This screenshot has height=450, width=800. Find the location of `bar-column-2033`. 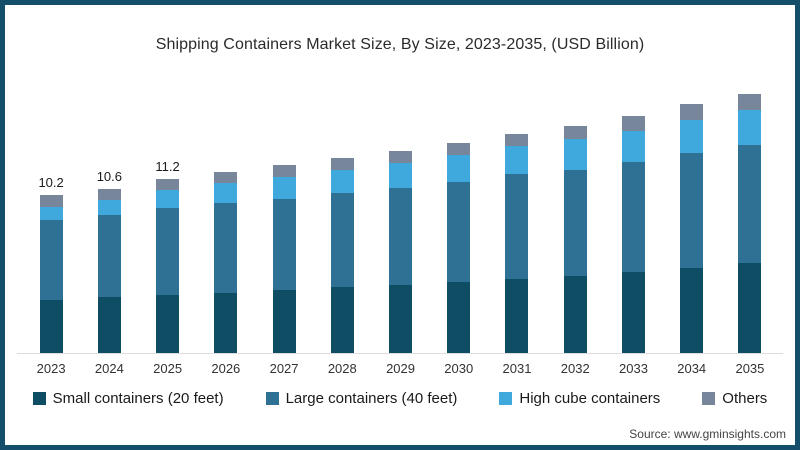

bar-column-2033 is located at coordinates (633, 210).